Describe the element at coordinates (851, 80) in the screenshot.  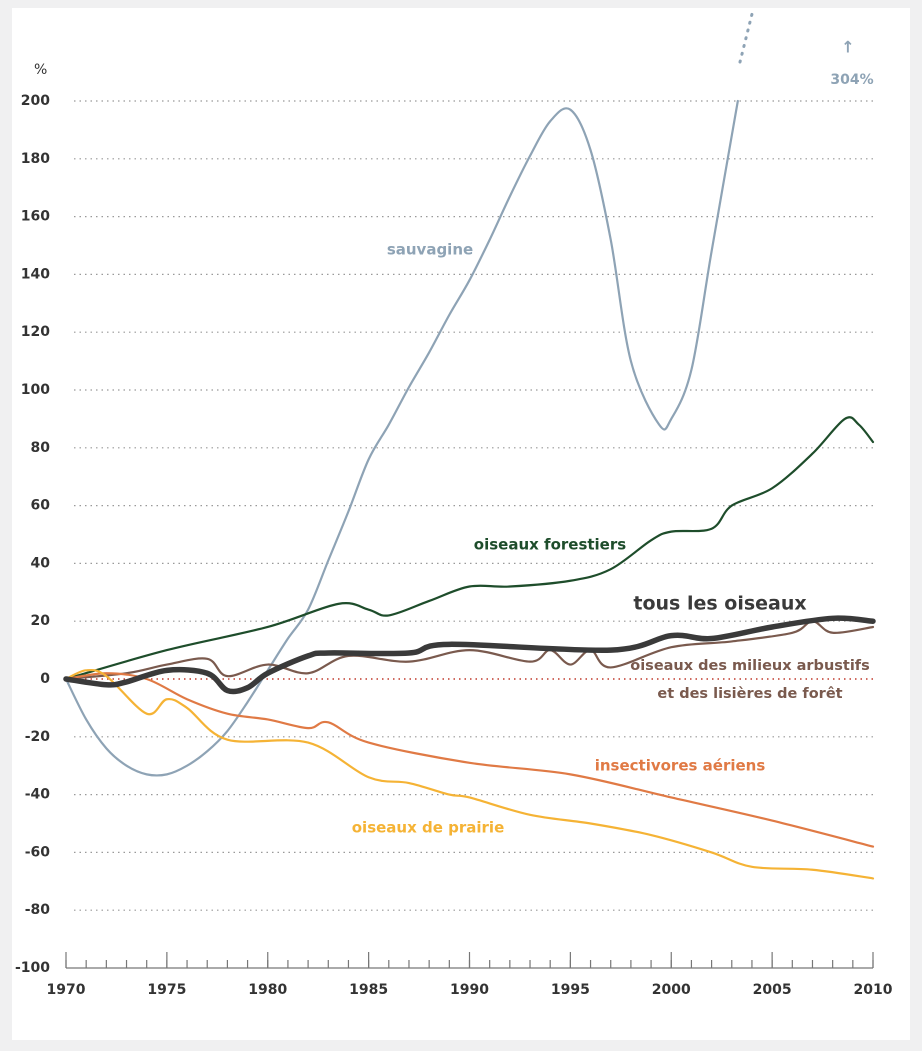
I see `annotation-text: 304%` at that location.